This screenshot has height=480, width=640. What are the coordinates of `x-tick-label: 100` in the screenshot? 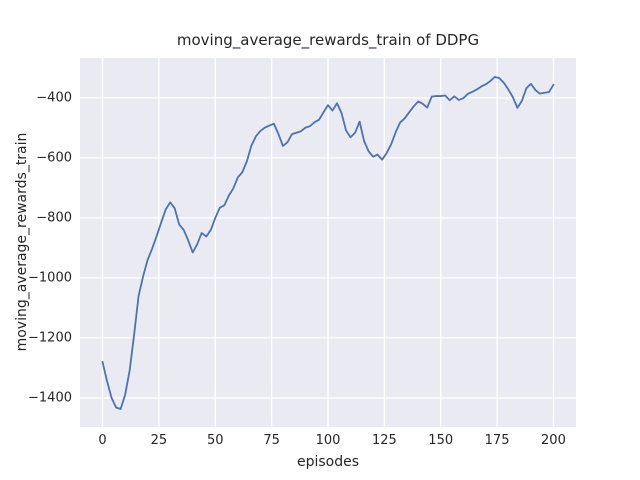 It's located at (328, 440).